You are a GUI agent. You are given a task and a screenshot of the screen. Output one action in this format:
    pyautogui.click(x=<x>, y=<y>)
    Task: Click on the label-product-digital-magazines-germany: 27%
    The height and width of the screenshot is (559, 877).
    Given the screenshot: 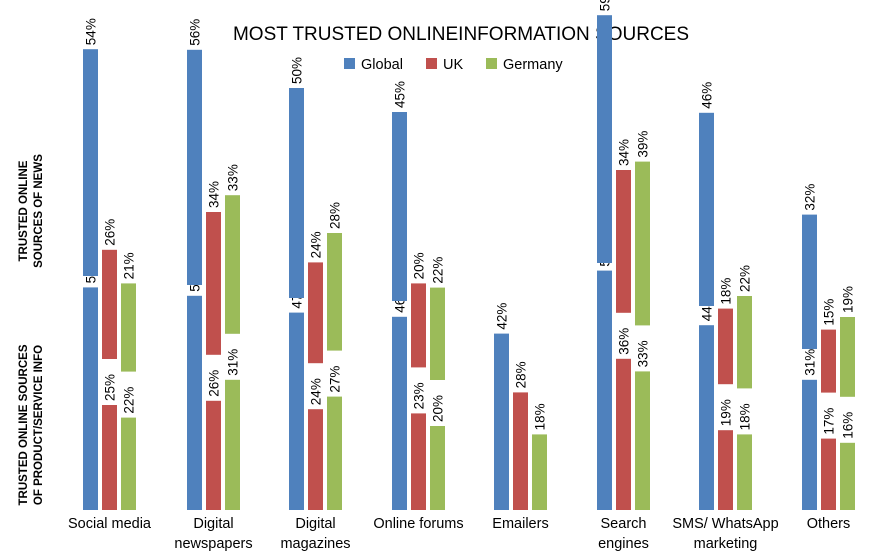 What is the action you would take?
    pyautogui.click(x=335, y=379)
    